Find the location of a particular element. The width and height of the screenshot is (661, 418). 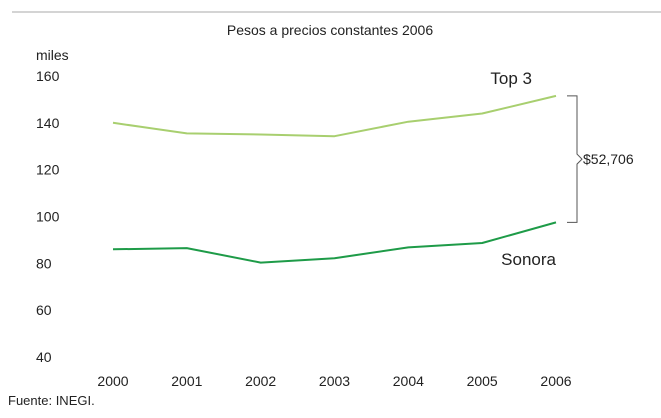

series-labels: Top 3 Sonora is located at coordinates (523, 169).